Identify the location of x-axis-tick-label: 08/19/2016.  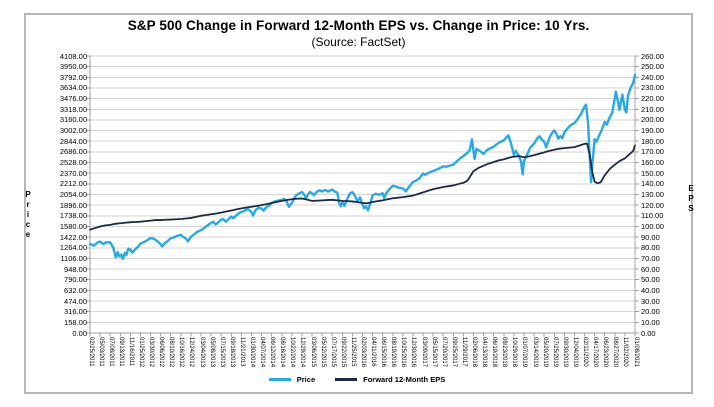
(393, 352).